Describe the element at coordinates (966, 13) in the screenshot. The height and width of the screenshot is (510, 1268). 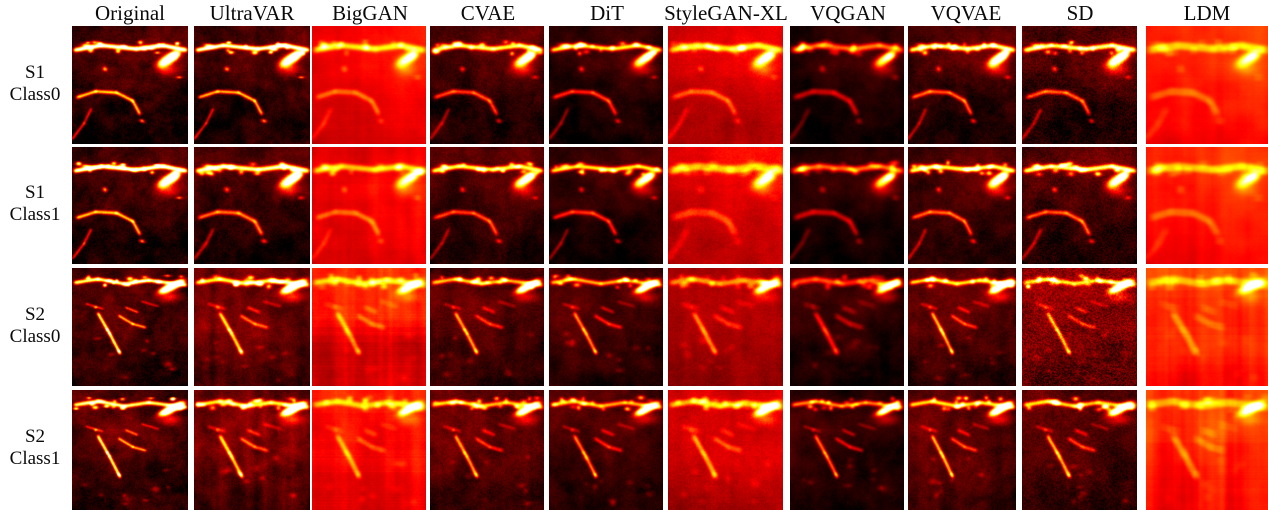
I see `column-header-vqvae: VQVAE` at that location.